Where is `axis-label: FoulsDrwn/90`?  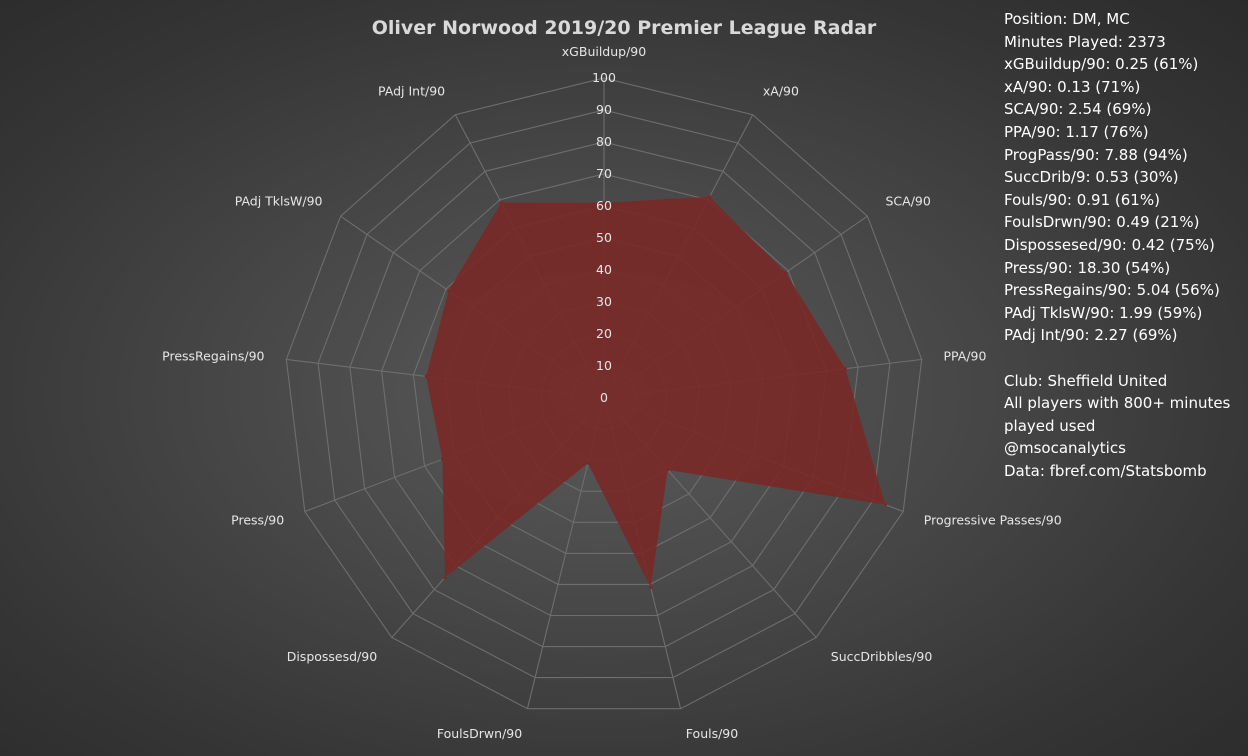 axis-label: FoulsDrwn/90 is located at coordinates (479, 733).